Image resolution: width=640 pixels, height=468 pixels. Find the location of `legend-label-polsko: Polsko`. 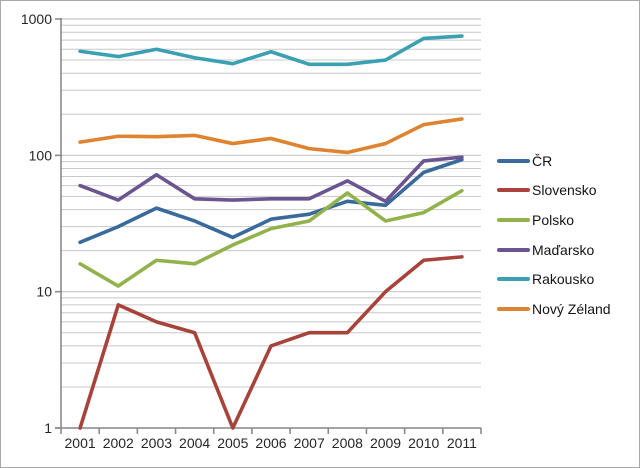

legend-label-polsko: Polsko is located at coordinates (553, 219).